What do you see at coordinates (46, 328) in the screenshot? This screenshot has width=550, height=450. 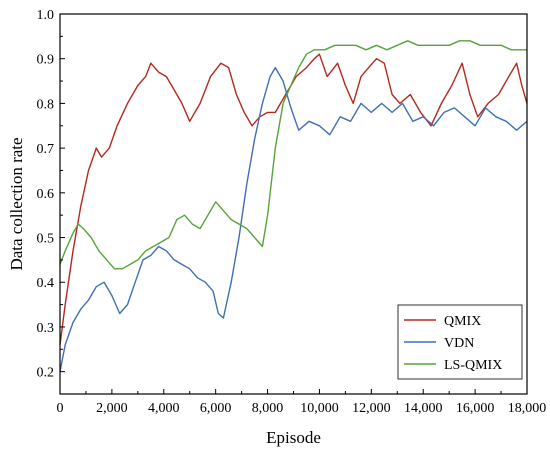 I see `y-tick-label: 0.3` at bounding box center [46, 328].